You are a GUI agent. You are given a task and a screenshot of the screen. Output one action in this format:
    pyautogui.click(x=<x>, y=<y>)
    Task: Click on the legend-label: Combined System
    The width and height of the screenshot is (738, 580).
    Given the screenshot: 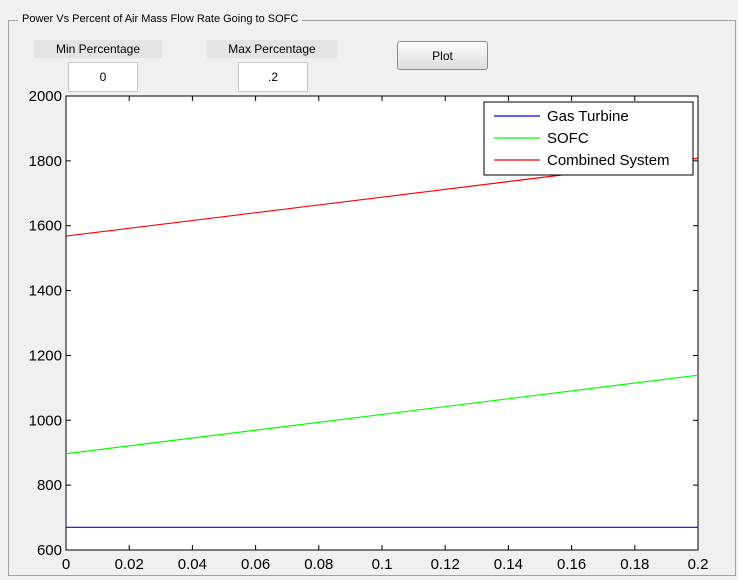 What is the action you would take?
    pyautogui.click(x=608, y=160)
    